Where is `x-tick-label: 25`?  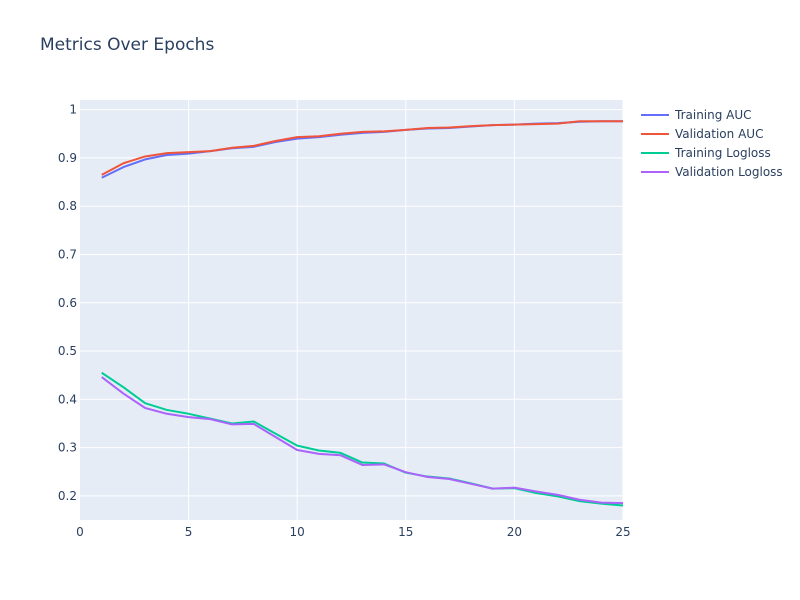 x-tick-label: 25 is located at coordinates (622, 532).